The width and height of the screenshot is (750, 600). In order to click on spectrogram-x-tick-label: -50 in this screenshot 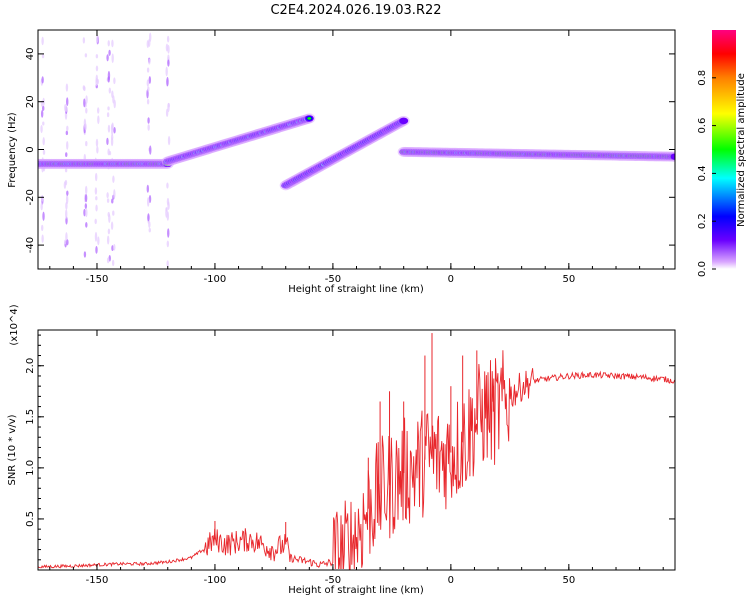, I will do `click(333, 279)`.